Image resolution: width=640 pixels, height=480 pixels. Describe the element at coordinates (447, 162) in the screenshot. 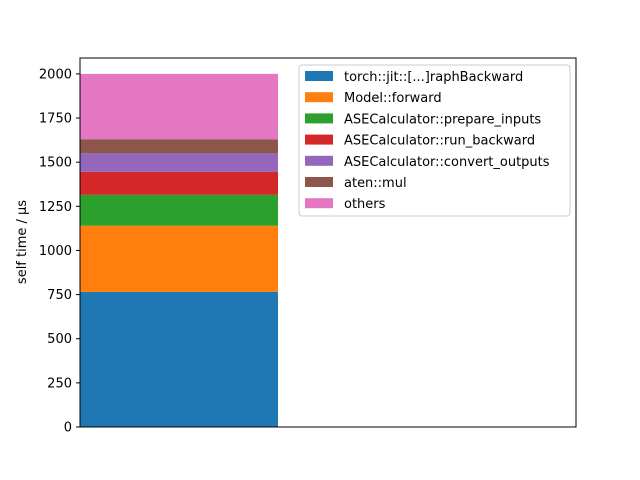

I see `legend-label-5: ASECalculator::convert_outputs` at that location.